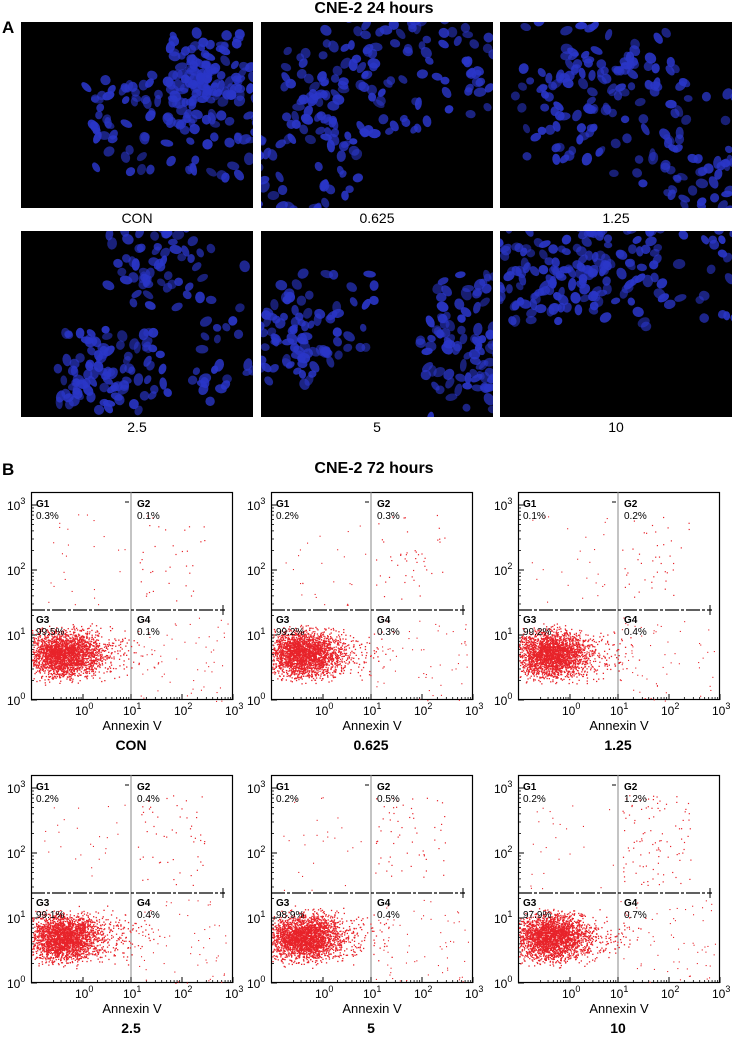 This screenshot has height=1038, width=740. I want to click on gate-percent-g3: 99.5%, so click(50, 632).